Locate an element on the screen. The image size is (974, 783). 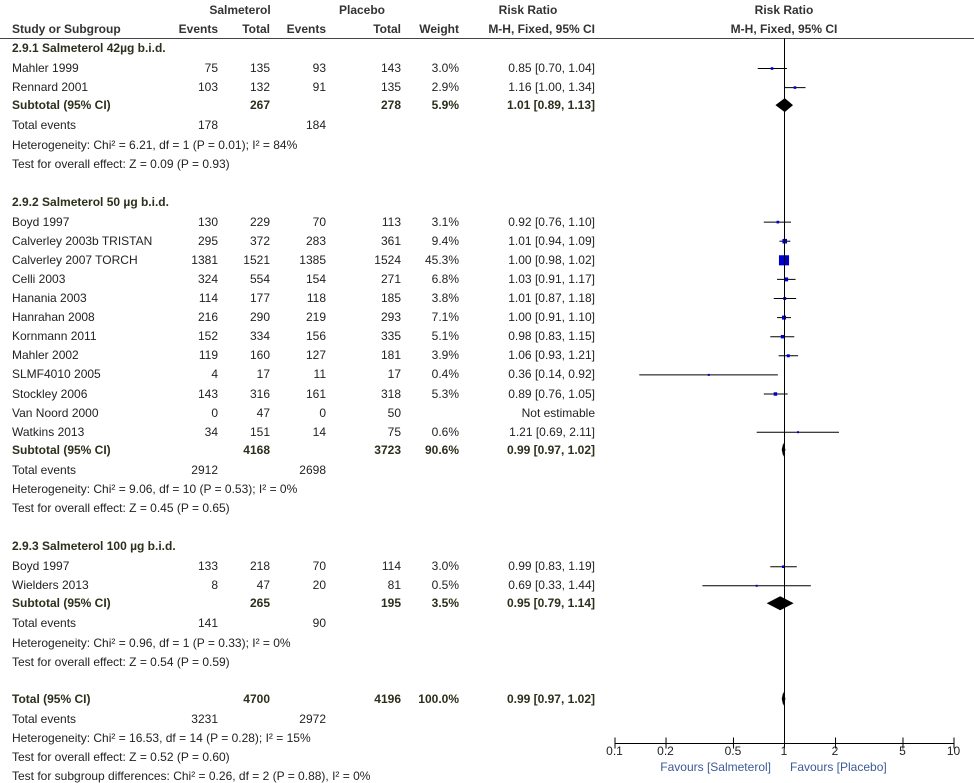
study-ctl-events: 14 is located at coordinates (319, 431).